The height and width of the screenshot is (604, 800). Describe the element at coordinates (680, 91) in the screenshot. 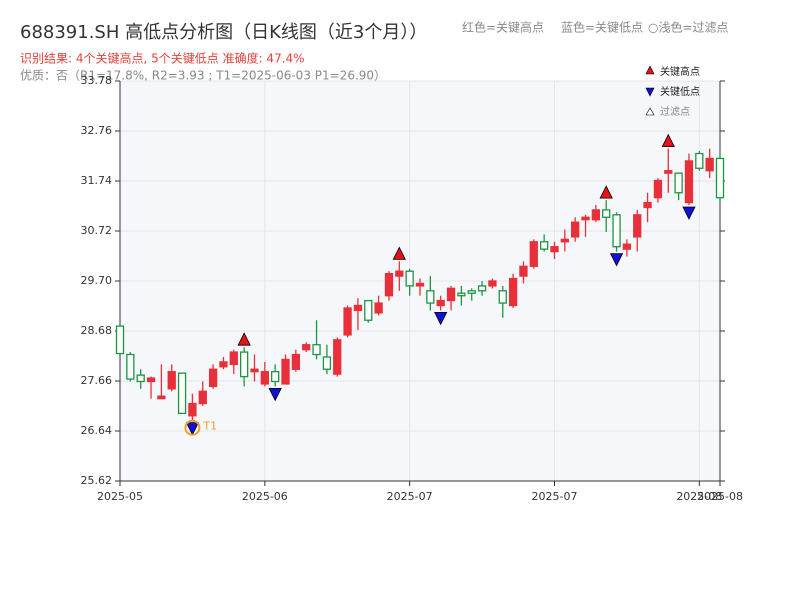

I see `legend-label: 关键低点` at that location.